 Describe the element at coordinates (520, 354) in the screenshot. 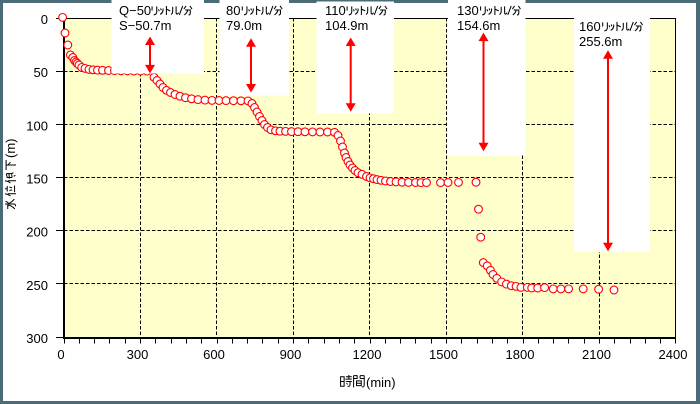

I see `svg-text: 1800` at that location.